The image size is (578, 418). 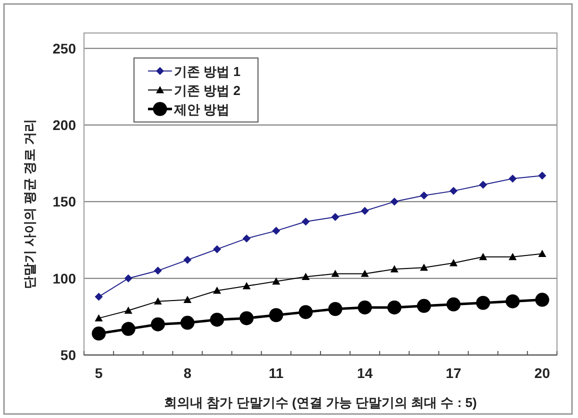 I want to click on y-axis-title: 단말기 사이의 평균 경로 거리, so click(x=29, y=204).